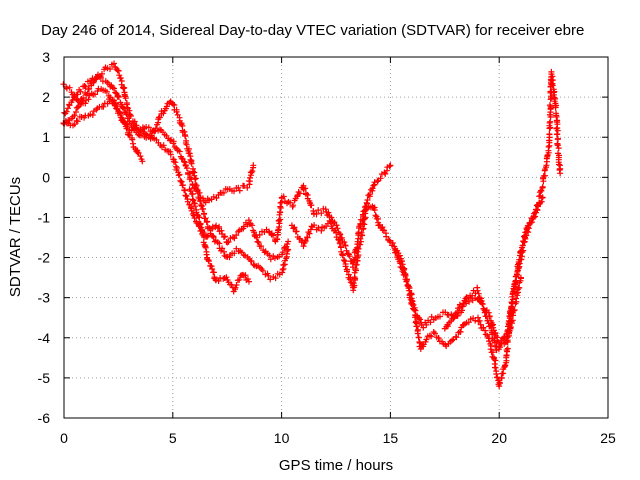  Describe the element at coordinates (219, 240) in the screenshot. I see `series-track-e` at that location.